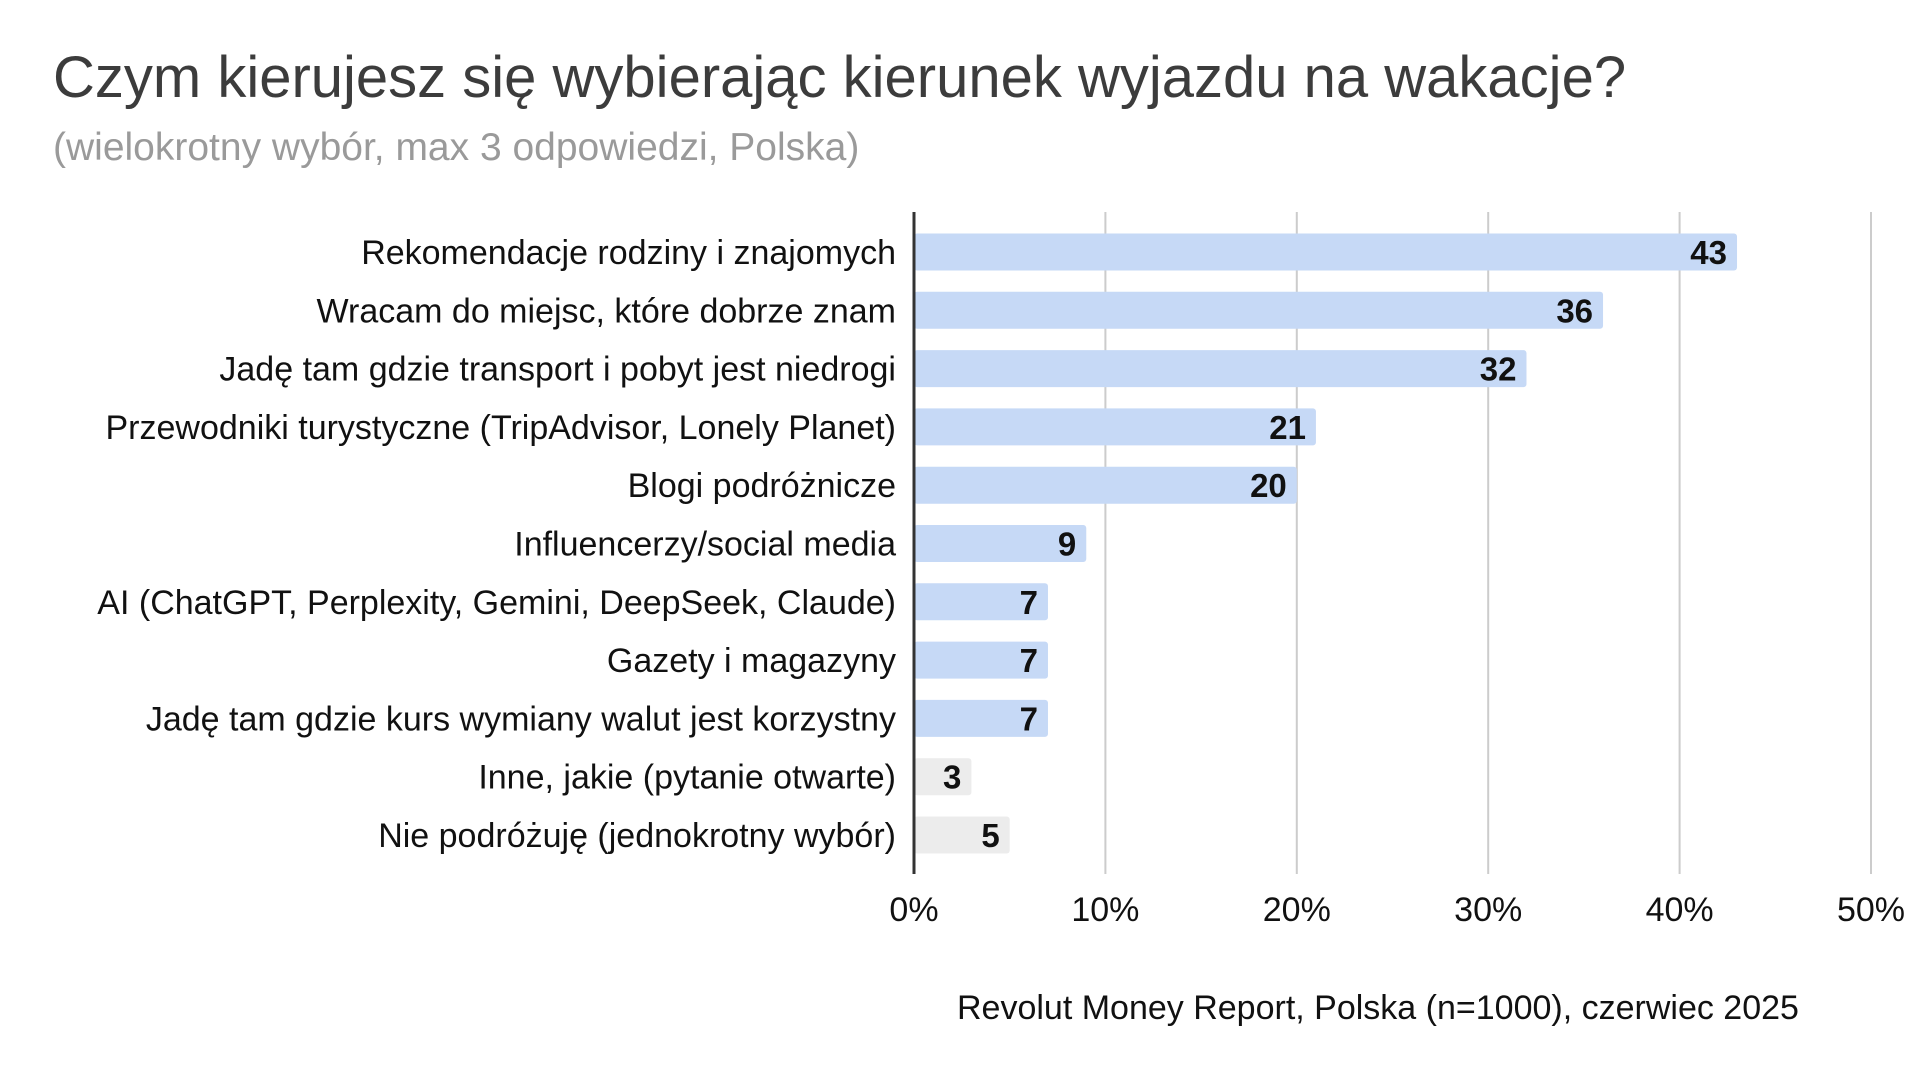 The width and height of the screenshot is (1917, 1080). What do you see at coordinates (1287, 427) in the screenshot?
I see `data-label: 21` at bounding box center [1287, 427].